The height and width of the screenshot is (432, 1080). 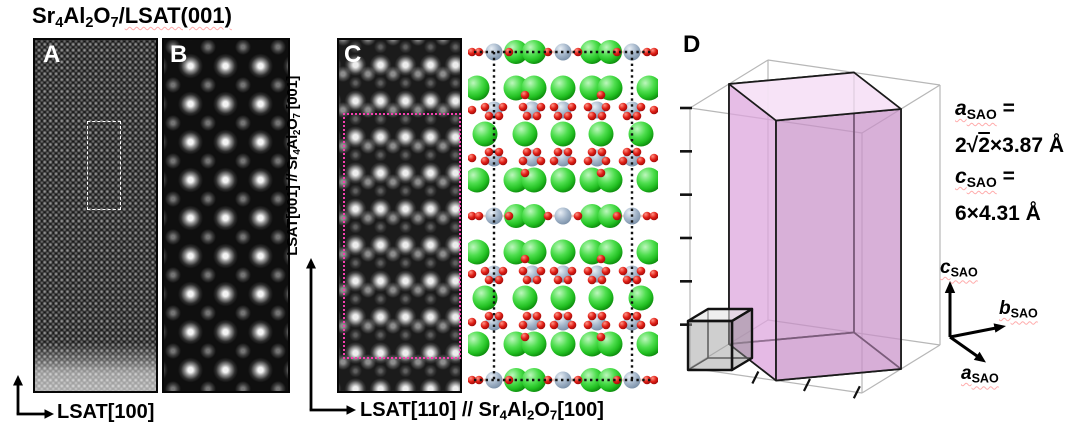 What do you see at coordinates (52, 54) in the screenshot?
I see `panel-a-label: A` at bounding box center [52, 54].